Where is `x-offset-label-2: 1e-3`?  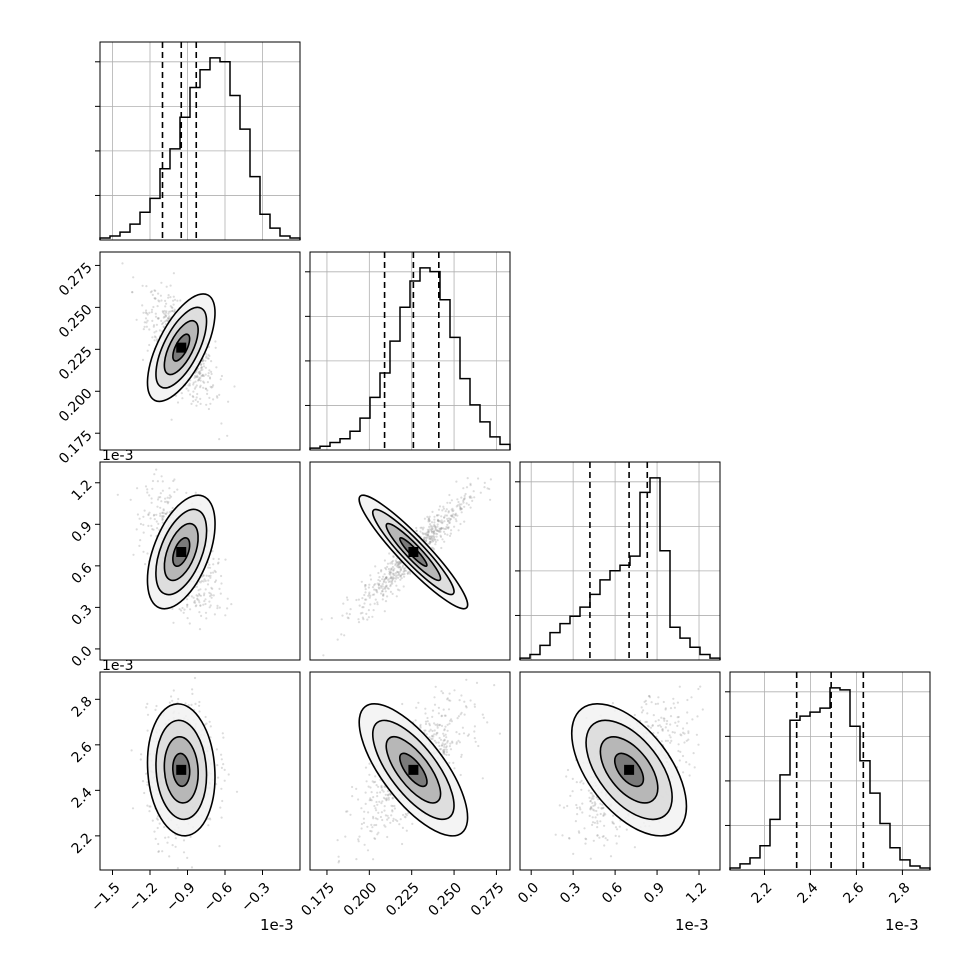
x-offset-label-2: 1e-3 is located at coordinates (692, 925).